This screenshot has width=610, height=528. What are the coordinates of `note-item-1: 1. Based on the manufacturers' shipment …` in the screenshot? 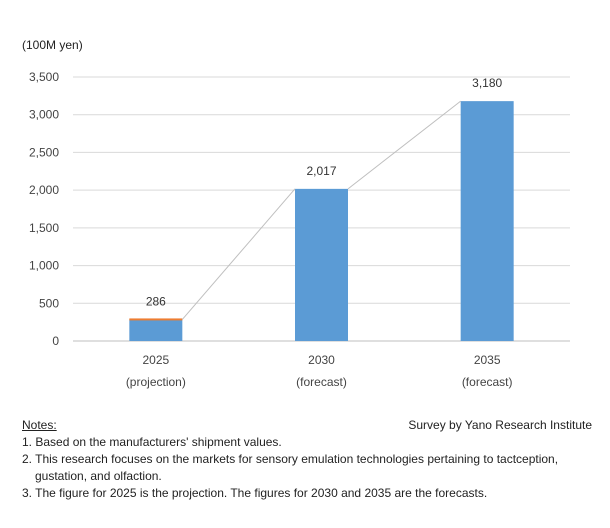 It's located at (152, 442).